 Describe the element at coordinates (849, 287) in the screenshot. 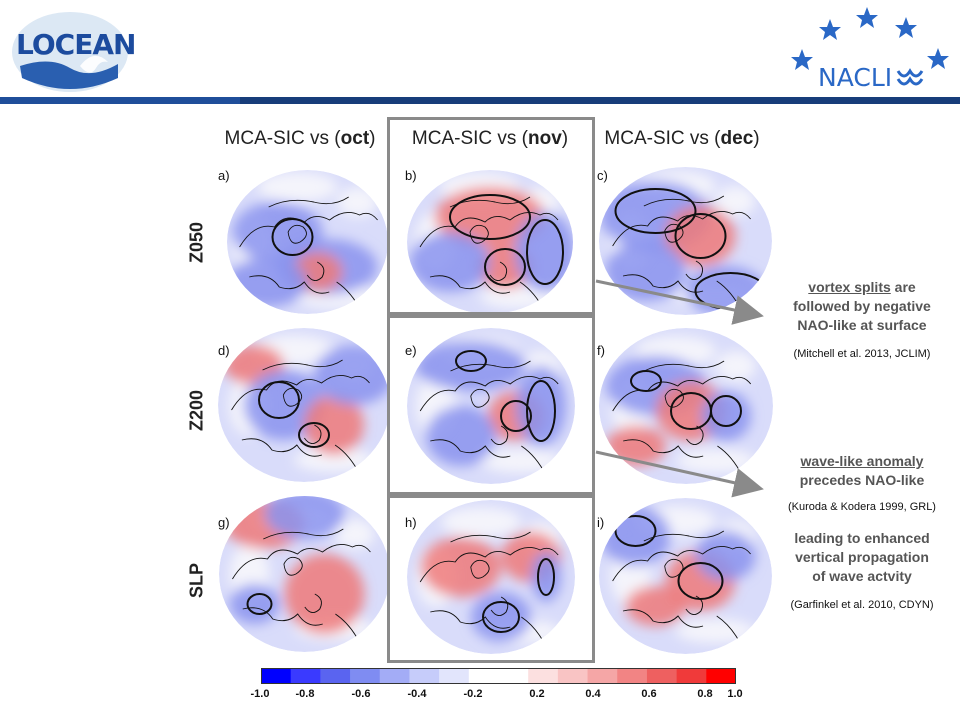

I see `note-vortex-splits-underlined: vortex splits` at that location.